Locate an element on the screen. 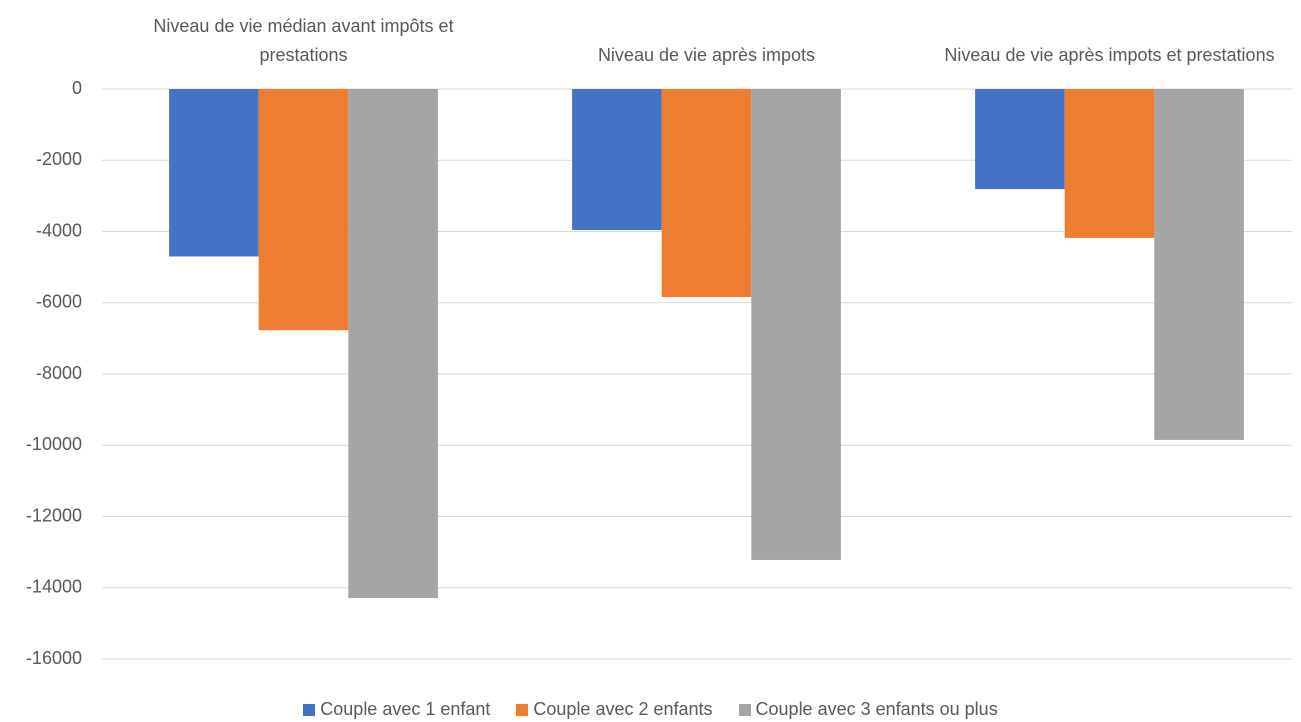 Image resolution: width=1301 pixels, height=722 pixels. y-tick-label: -4000 is located at coordinates (59, 230).